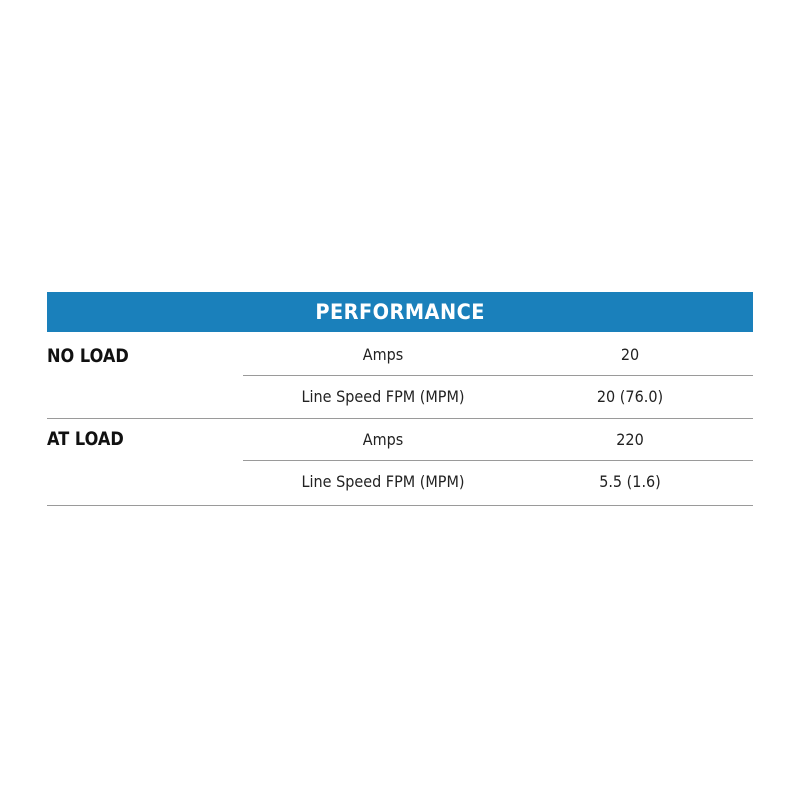 This screenshot has width=800, height=800. I want to click on table-title: PERFORMANCE, so click(400, 312).